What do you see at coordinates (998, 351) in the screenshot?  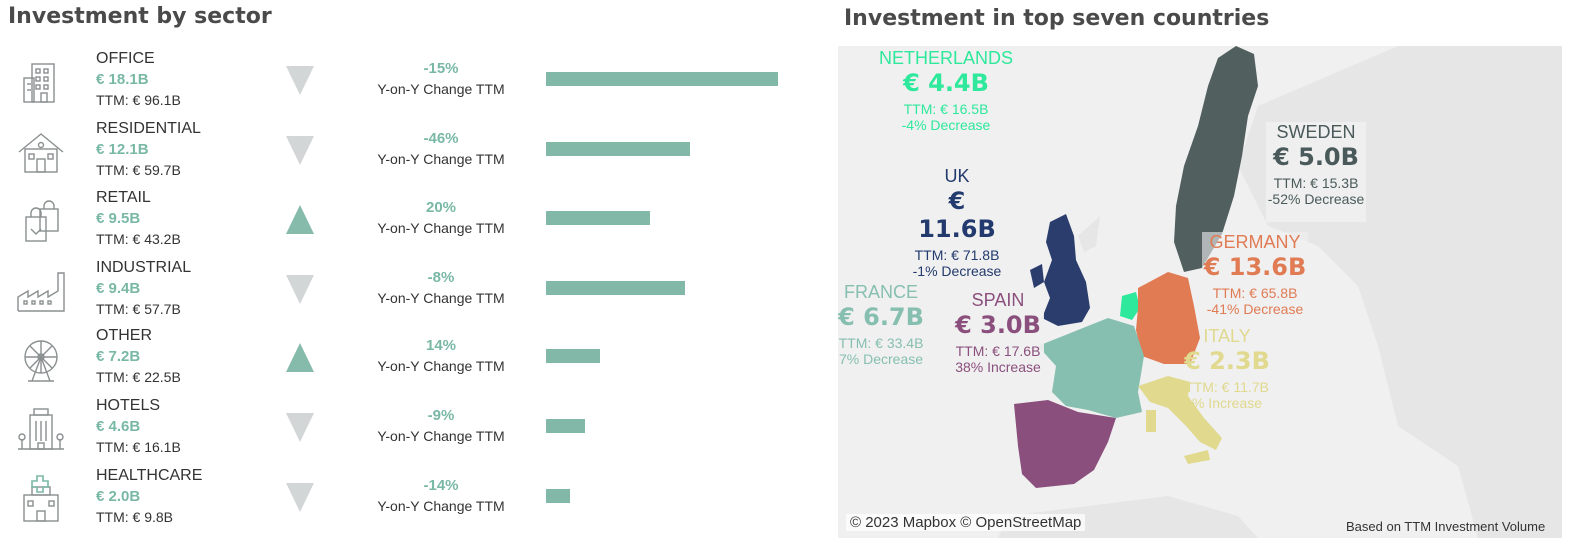 I see `country-ttm: TTM: € 17.6B` at bounding box center [998, 351].